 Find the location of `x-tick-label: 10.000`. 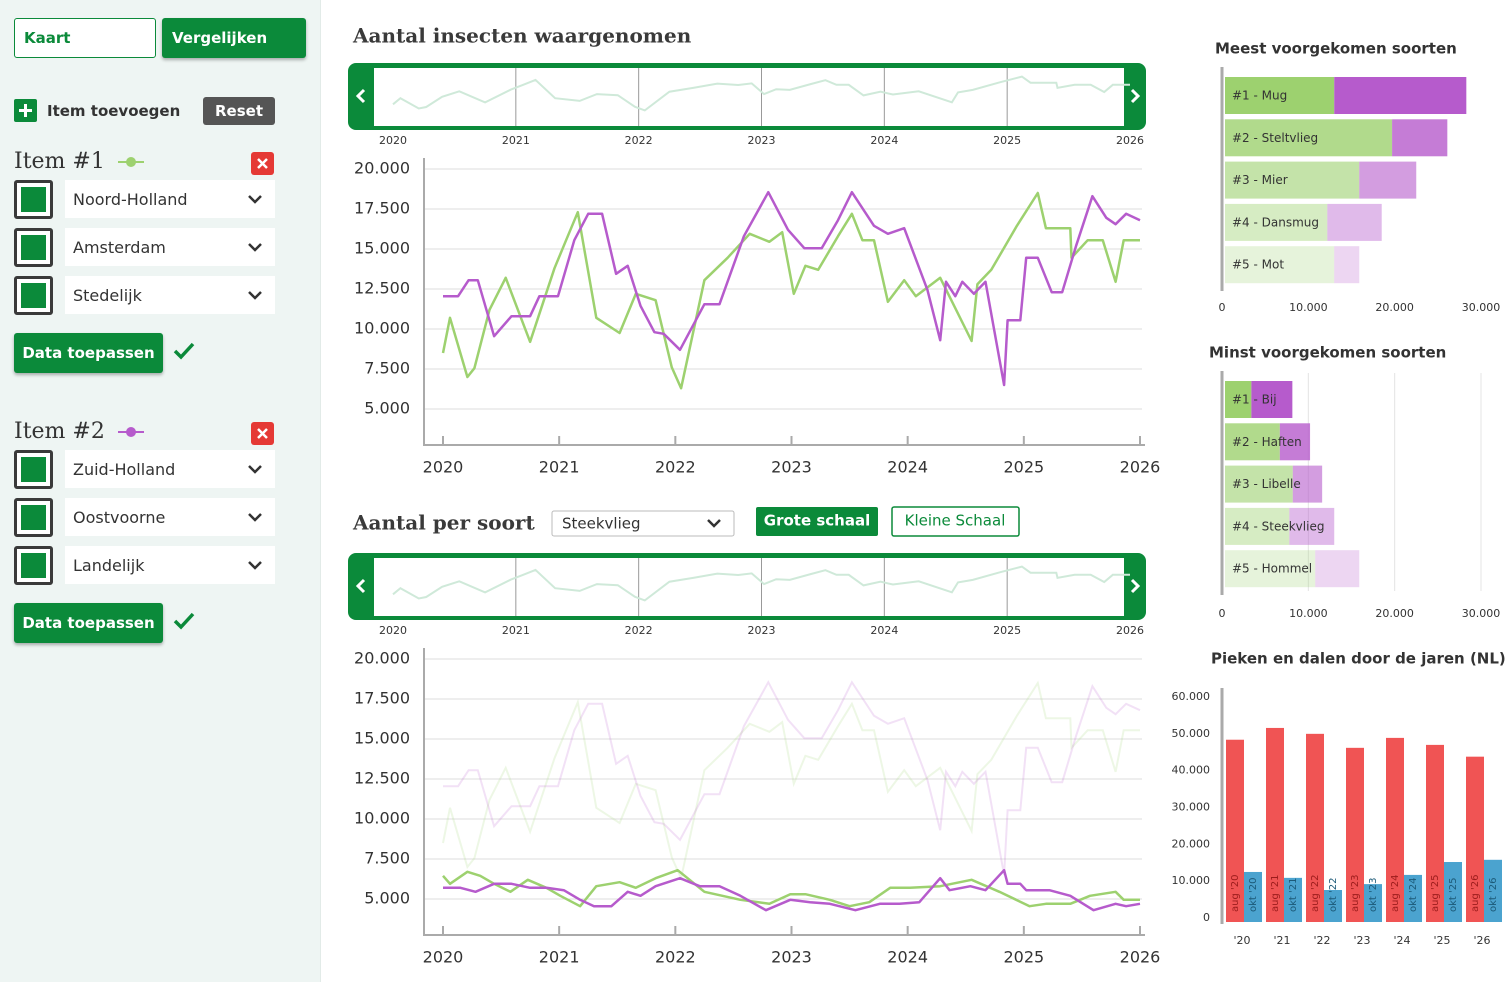

x-tick-label: 10.000 is located at coordinates (1308, 307).